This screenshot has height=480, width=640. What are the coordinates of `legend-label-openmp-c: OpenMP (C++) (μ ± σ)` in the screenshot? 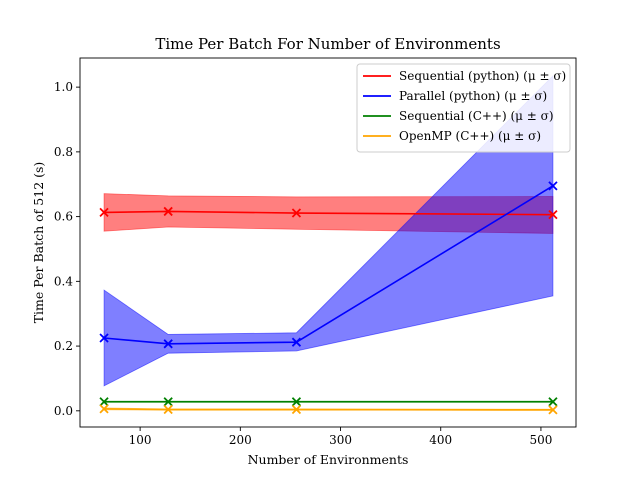 It's located at (470, 136).